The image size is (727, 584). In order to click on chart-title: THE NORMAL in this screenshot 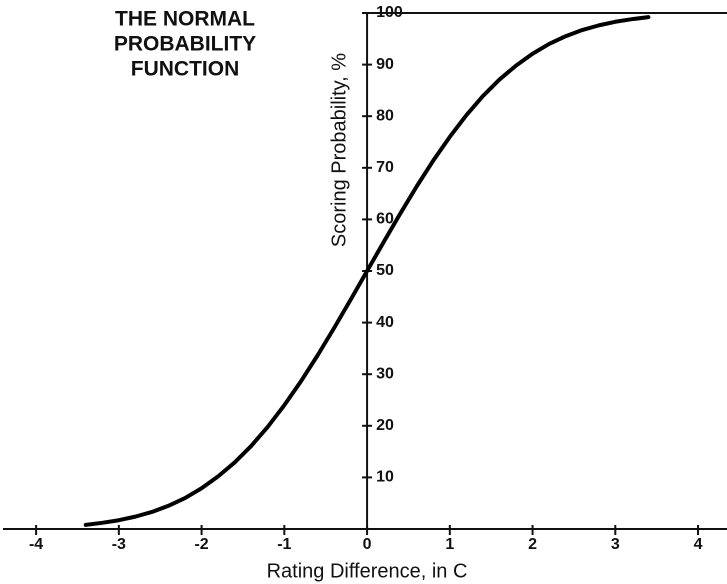, I will do `click(185, 19)`.